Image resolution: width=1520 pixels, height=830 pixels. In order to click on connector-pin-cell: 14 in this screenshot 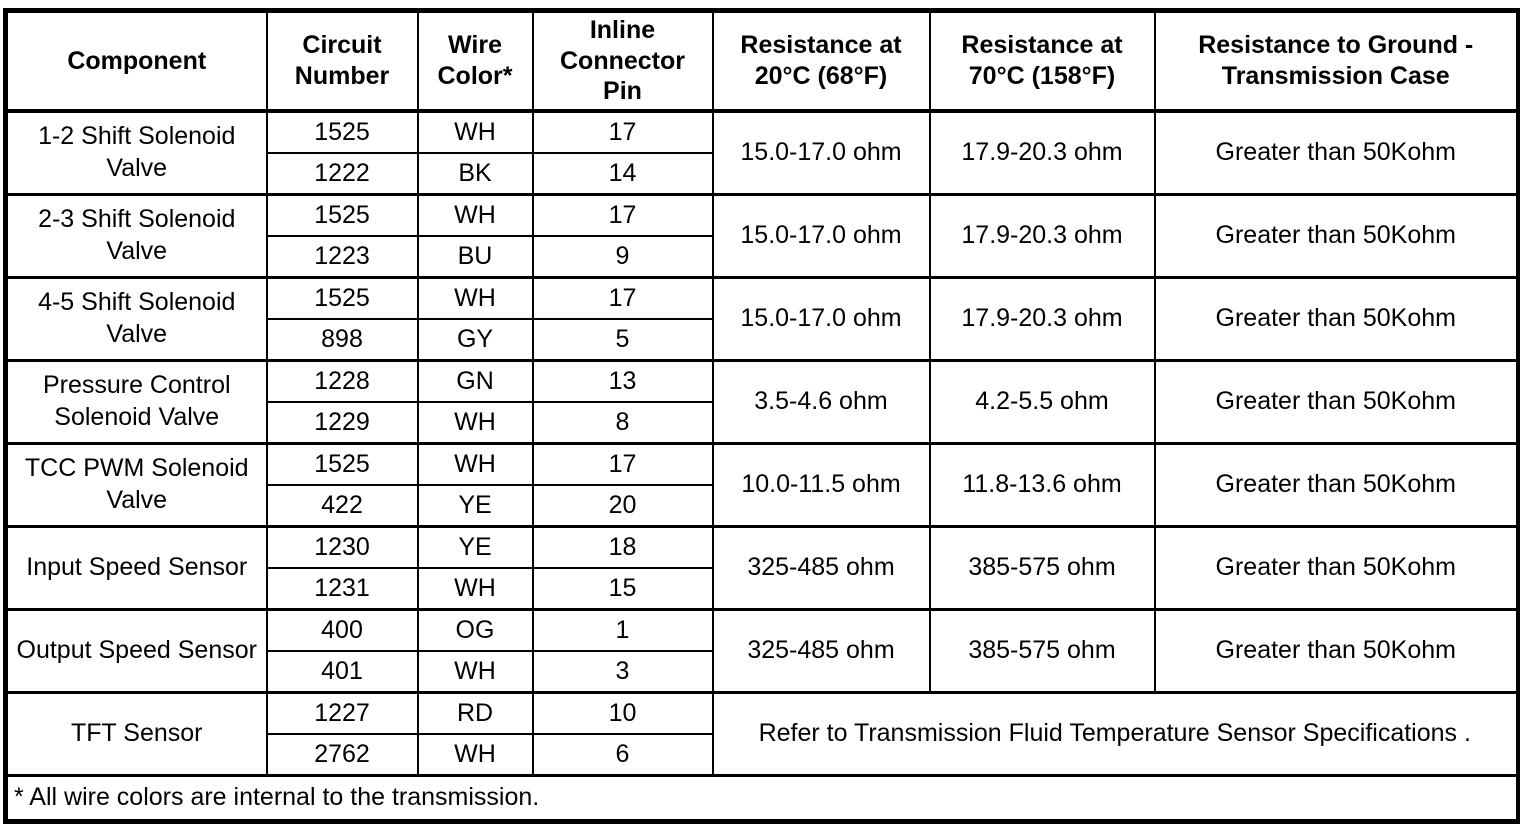, I will do `click(622, 173)`.